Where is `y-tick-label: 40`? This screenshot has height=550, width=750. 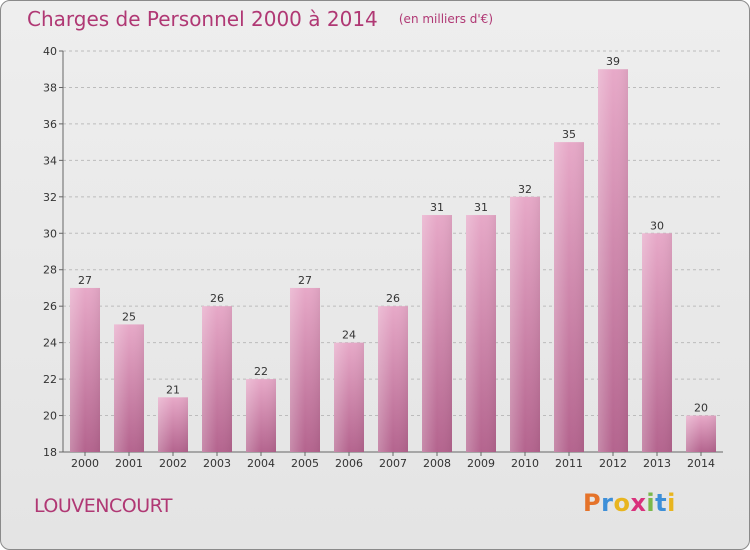
y-tick-label: 40 is located at coordinates (50, 51).